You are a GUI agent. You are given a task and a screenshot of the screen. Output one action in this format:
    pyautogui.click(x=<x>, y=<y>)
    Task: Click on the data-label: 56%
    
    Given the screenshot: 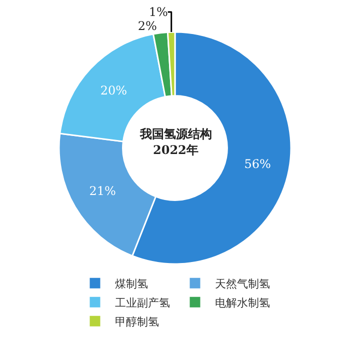 What is the action you would take?
    pyautogui.click(x=257, y=163)
    